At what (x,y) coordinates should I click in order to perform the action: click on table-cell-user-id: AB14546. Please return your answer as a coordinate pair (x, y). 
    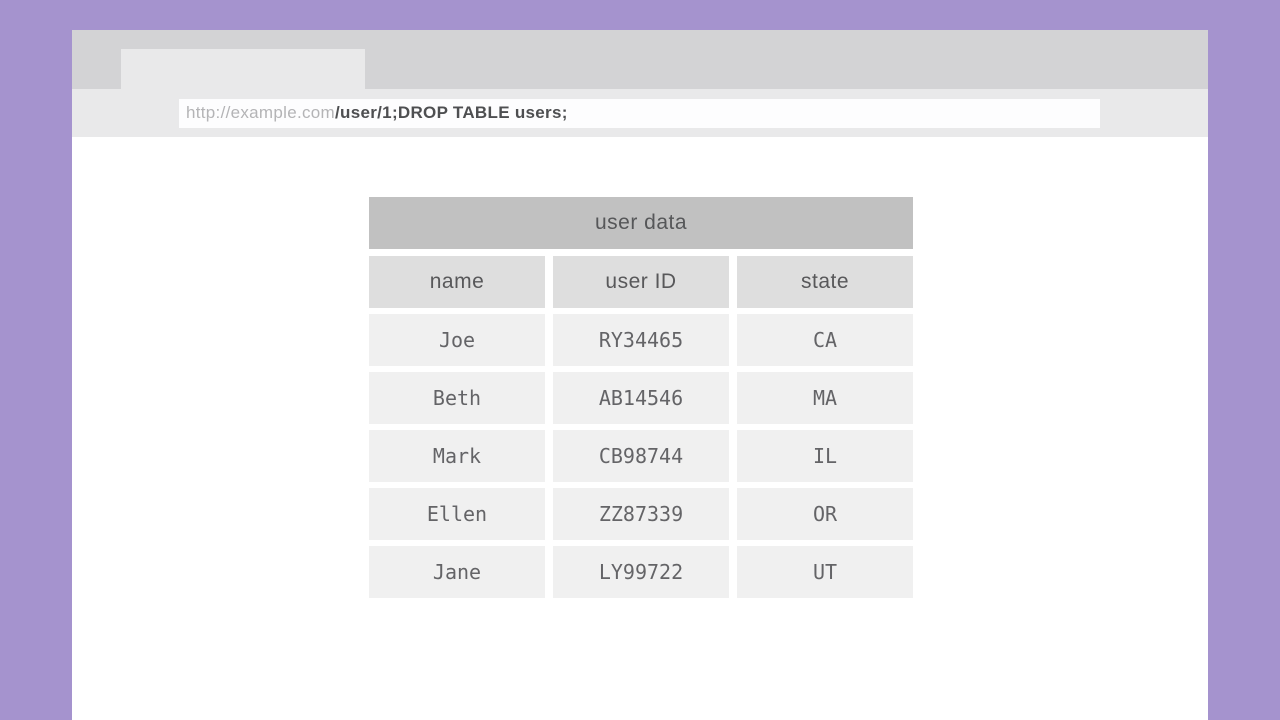
    Looking at the image, I should click on (641, 398).